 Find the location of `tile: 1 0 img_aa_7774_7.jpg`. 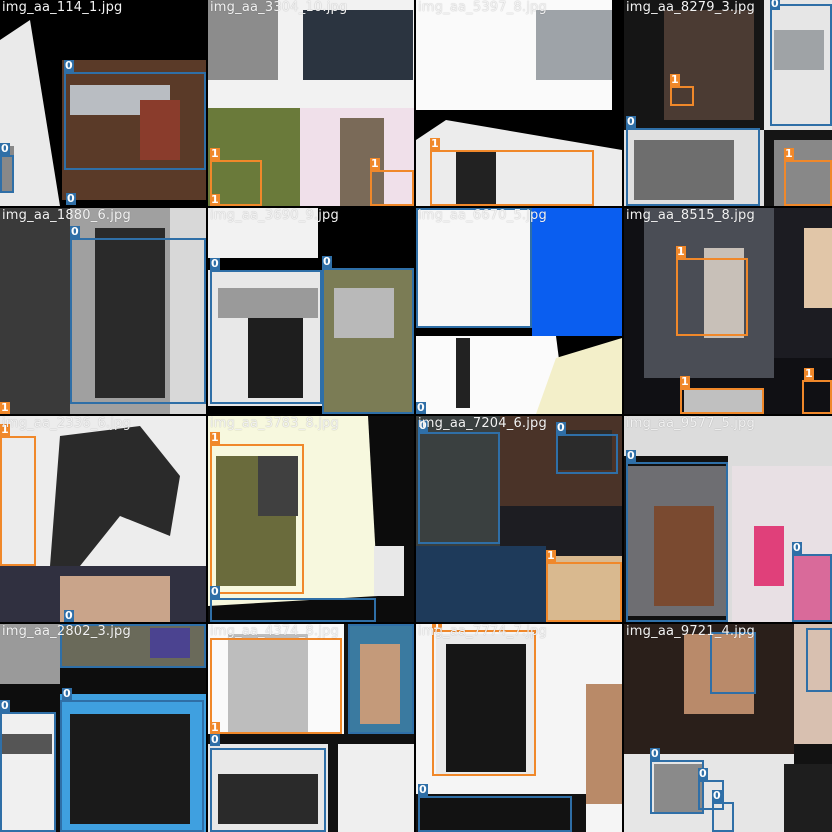

tile: 1 0 img_aa_7774_7.jpg is located at coordinates (519, 728).